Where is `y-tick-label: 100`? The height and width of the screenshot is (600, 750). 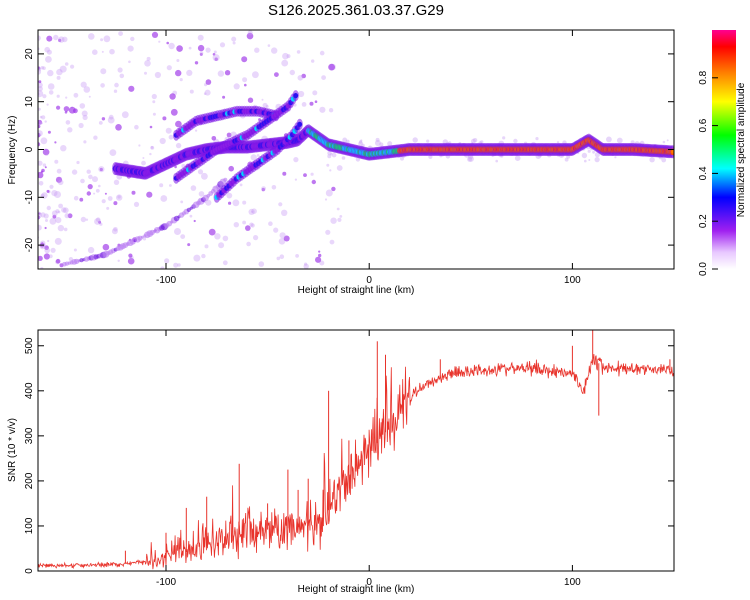
y-tick-label: 100 is located at coordinates (29, 525).